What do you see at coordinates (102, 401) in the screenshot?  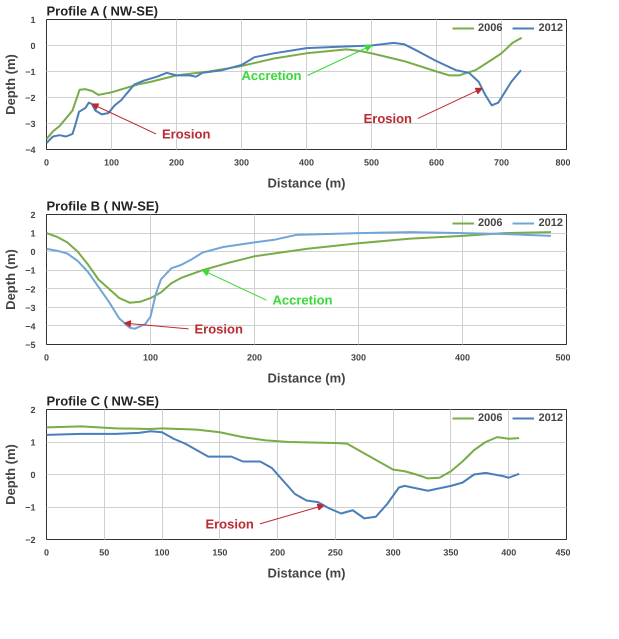 I see `chart-title: Profile C ( NW-SE)` at bounding box center [102, 401].